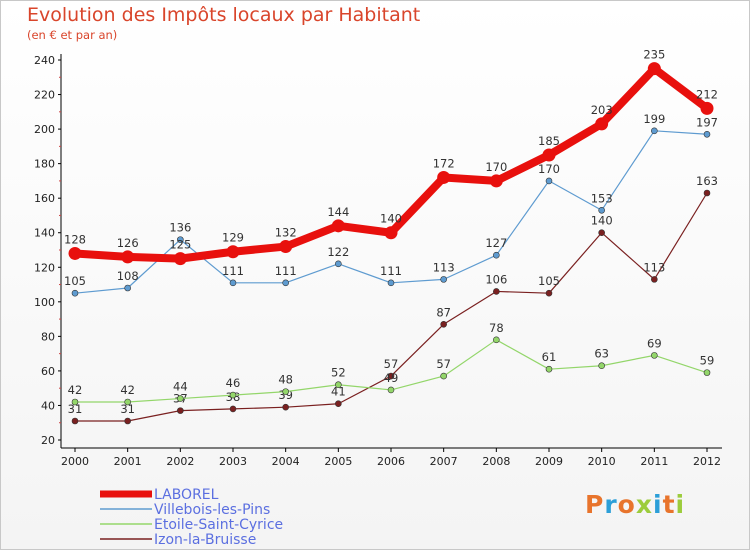 This screenshot has height=550, width=750. Describe the element at coordinates (338, 392) in the screenshot. I see `data-label: 41` at that location.